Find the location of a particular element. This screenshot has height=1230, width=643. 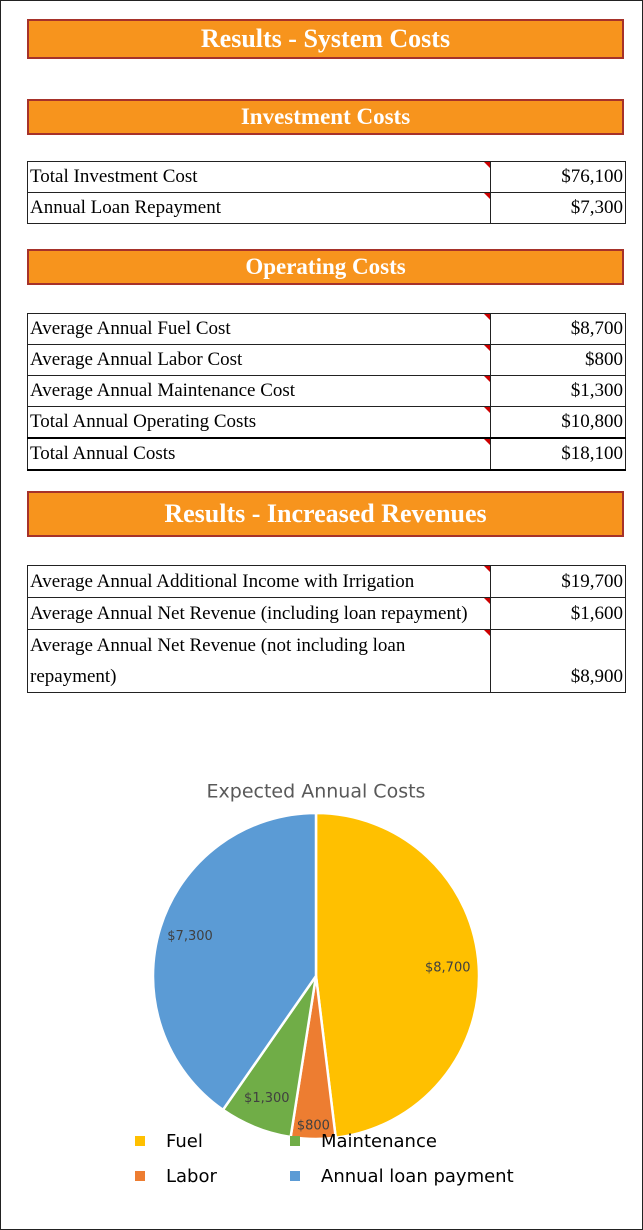

row-value: $19,700 is located at coordinates (558, 581).